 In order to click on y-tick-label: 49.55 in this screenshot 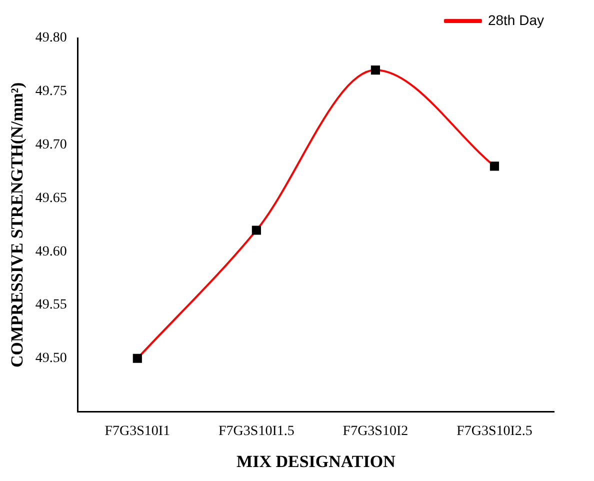, I will do `click(51, 305)`.